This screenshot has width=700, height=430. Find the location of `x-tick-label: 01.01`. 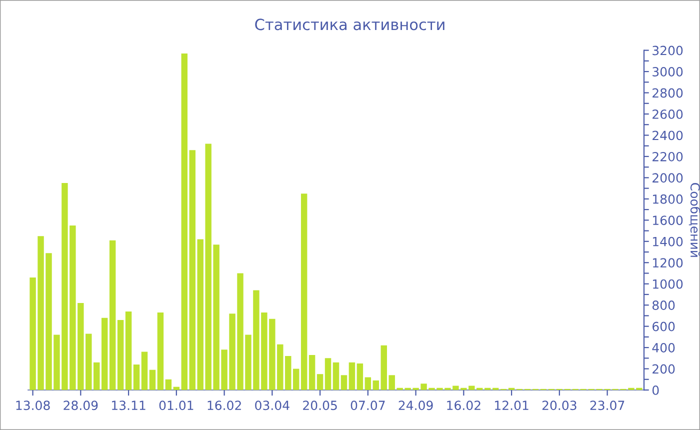

x-tick-label: 01.01 is located at coordinates (176, 405).